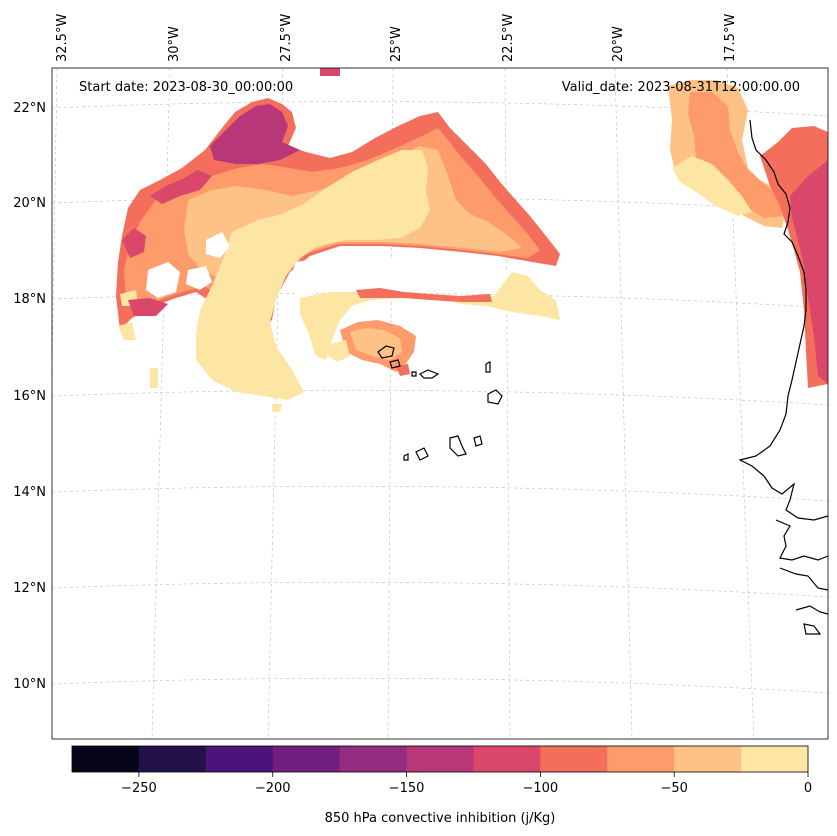  I want to click on colorbar, so click(440, 759).